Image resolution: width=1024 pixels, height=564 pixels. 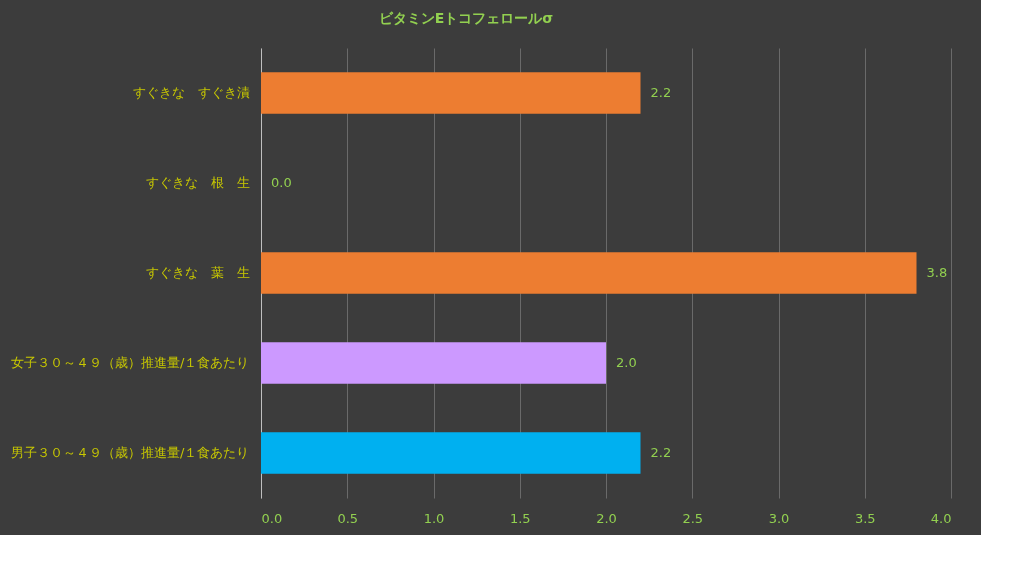 I want to click on x-tick-label: 2.0, so click(x=606, y=518).